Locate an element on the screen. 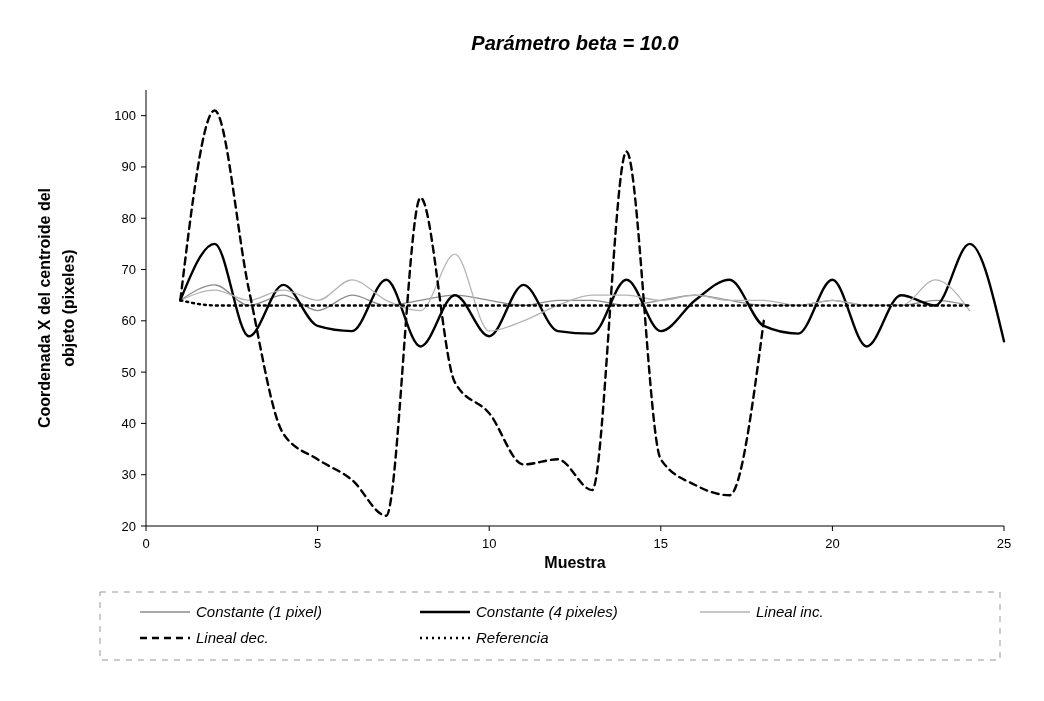  x-tick-label: 5 is located at coordinates (317, 543).